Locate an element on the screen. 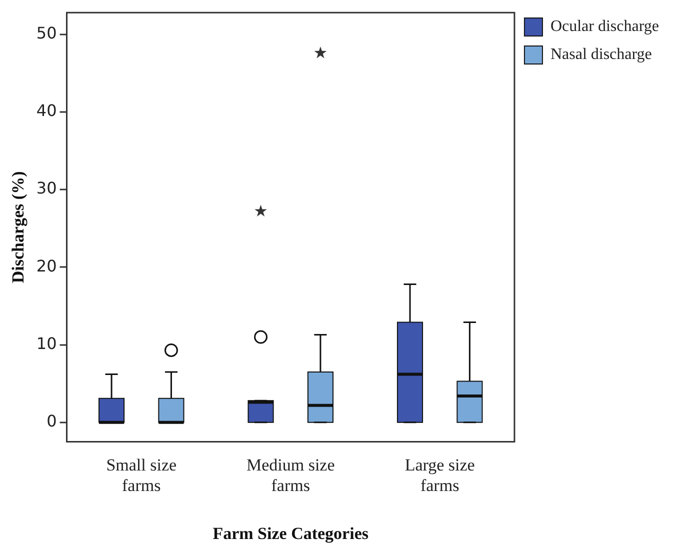  x-tick-label: Small size farms is located at coordinates (141, 475).